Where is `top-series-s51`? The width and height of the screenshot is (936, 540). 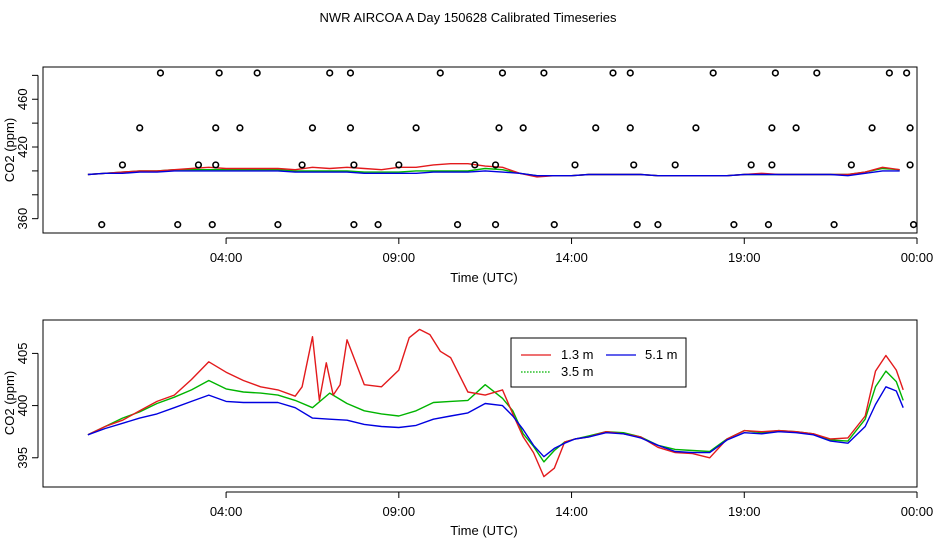
top-series-s51 is located at coordinates (493, 173).